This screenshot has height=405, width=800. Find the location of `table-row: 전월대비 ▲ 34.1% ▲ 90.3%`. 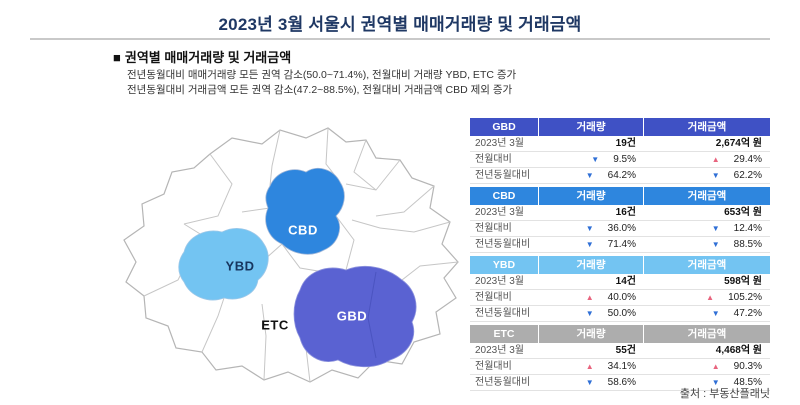

table-row: 전월대비 ▲ 34.1% ▲ 90.3% is located at coordinates (620, 367).